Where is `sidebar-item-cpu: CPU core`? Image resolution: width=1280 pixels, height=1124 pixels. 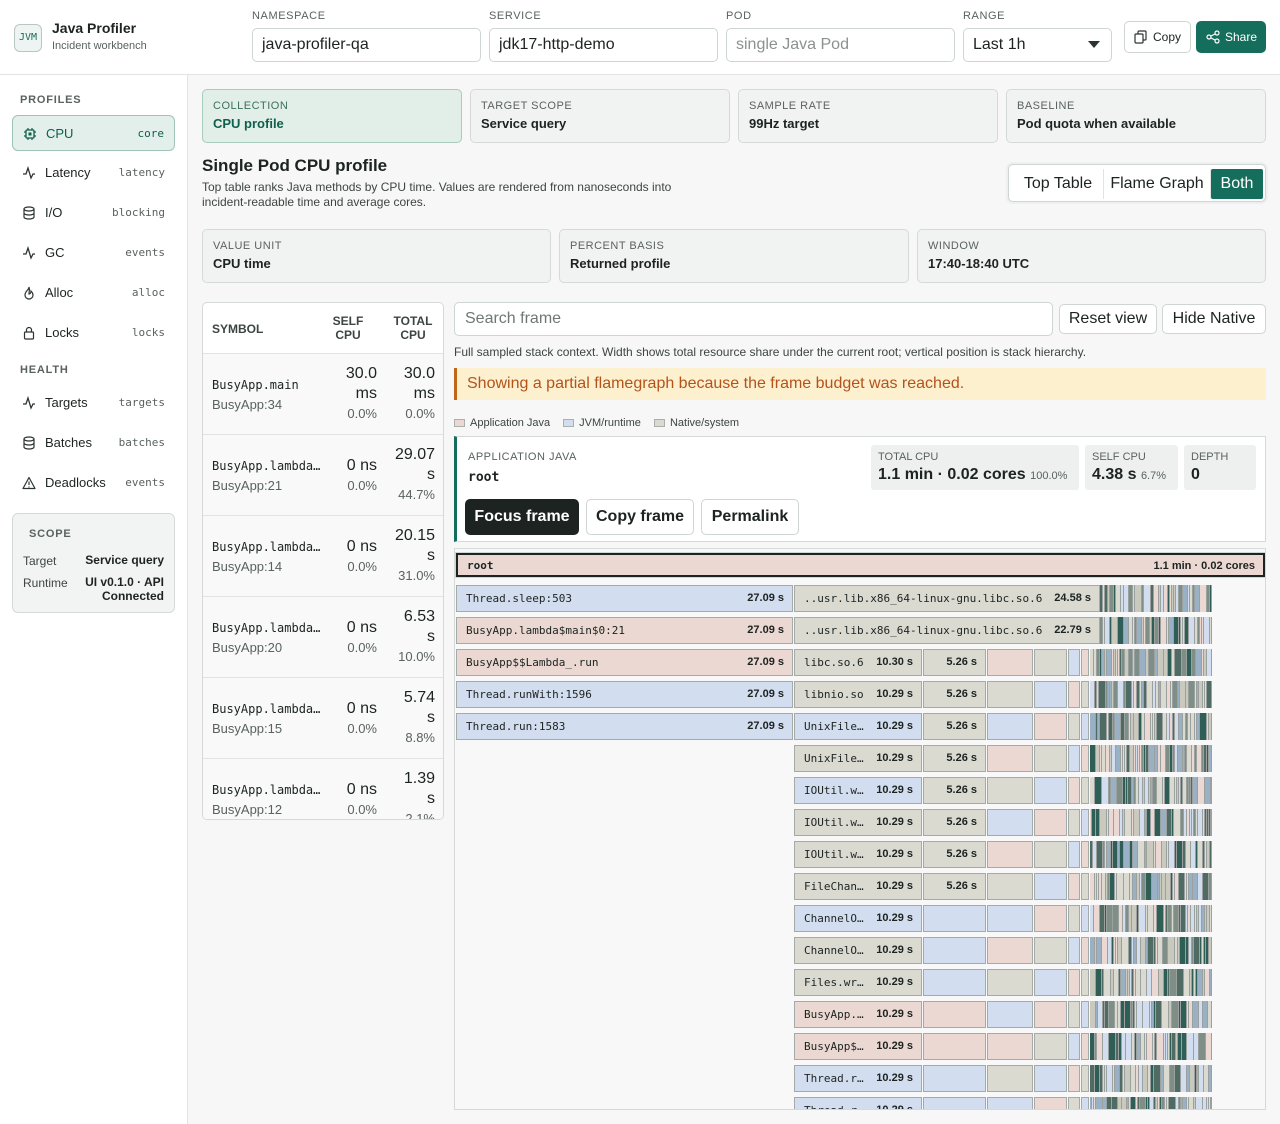
sidebar-item-cpu: CPU core is located at coordinates (93, 133).